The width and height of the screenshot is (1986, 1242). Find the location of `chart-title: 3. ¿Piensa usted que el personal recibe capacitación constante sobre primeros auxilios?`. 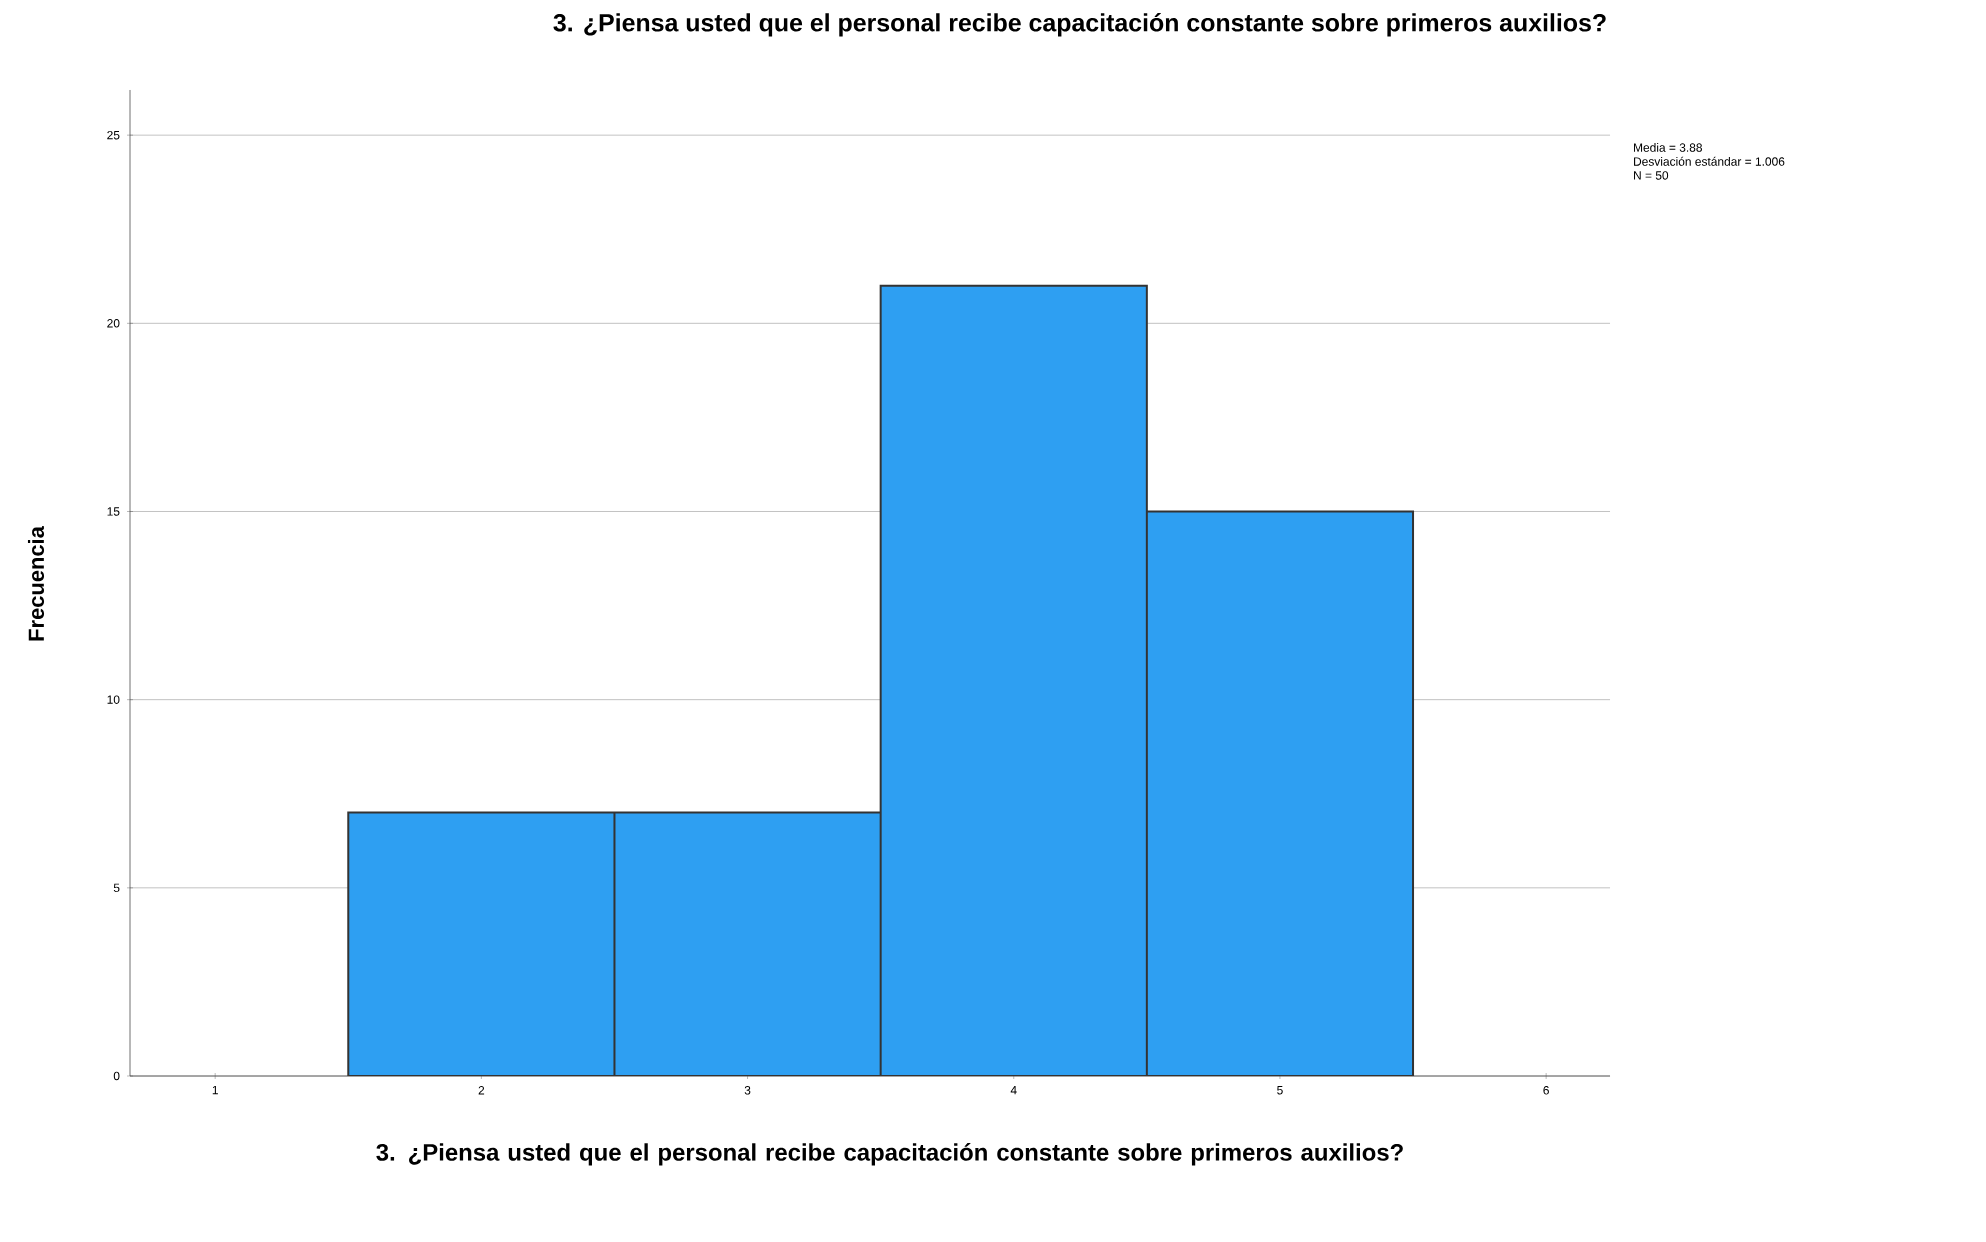

chart-title: 3. ¿Piensa usted que el personal recibe capacitación constante sobre primeros auxilios? is located at coordinates (1079, 25).